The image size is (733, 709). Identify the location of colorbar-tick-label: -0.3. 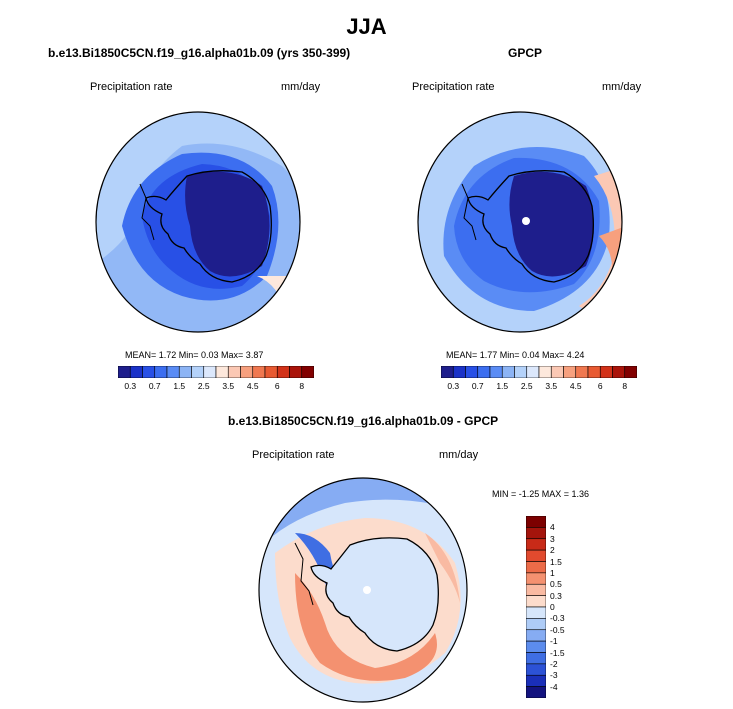
(557, 618).